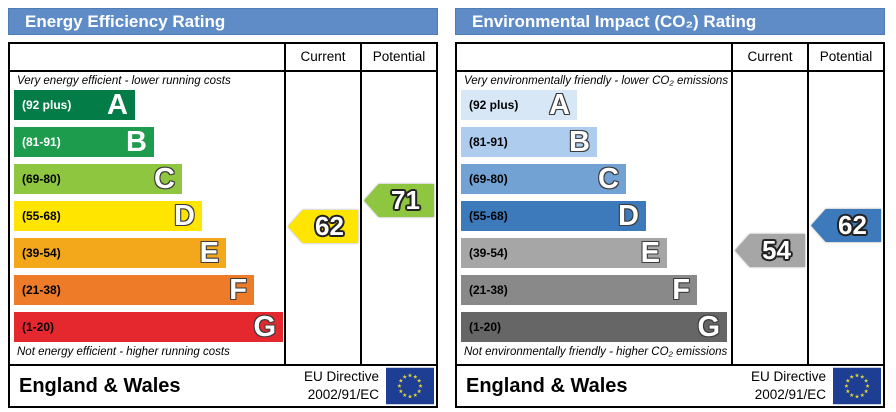 The height and width of the screenshot is (412, 896). Describe the element at coordinates (852, 225) in the screenshot. I see `potential-rating-value: 62` at that location.